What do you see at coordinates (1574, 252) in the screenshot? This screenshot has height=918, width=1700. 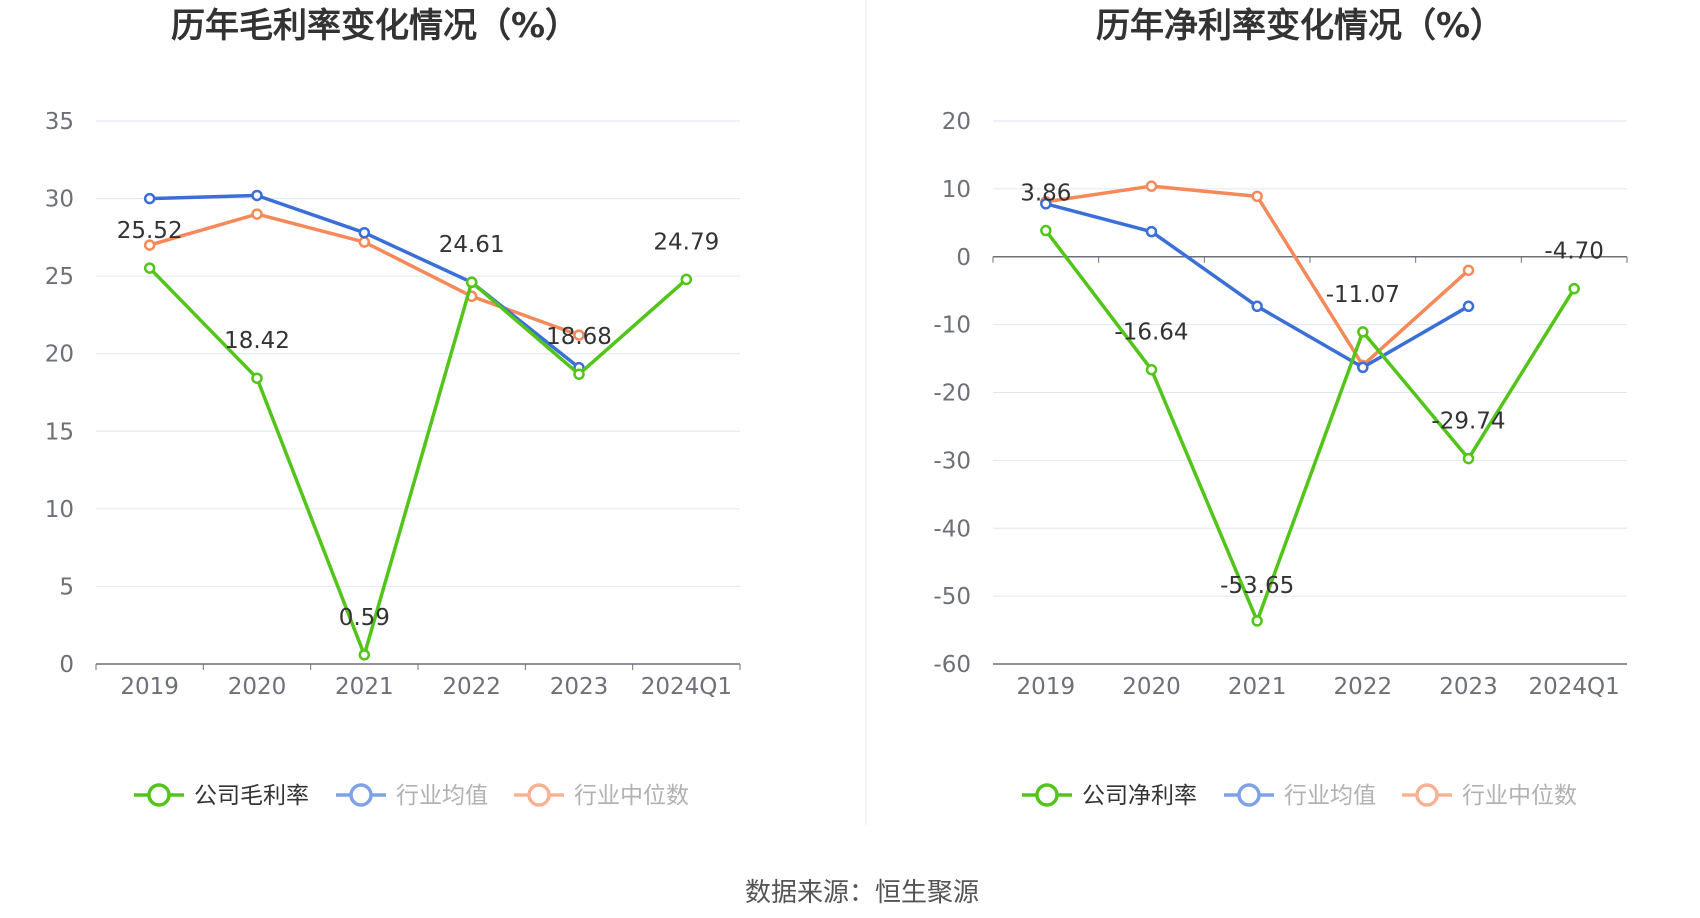 I see `data-label: -4.70` at bounding box center [1574, 252].